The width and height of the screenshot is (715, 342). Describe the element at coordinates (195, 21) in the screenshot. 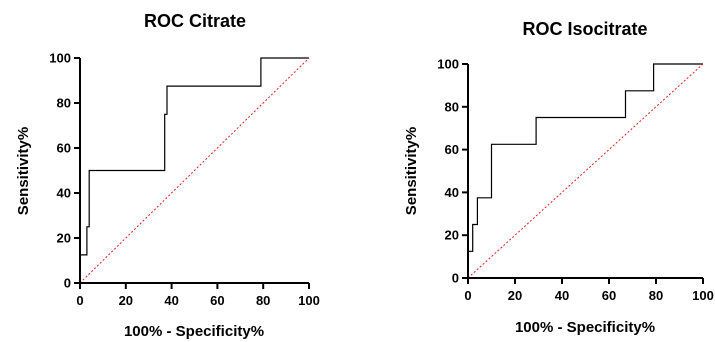

I see `chart-title: ROC Citrate` at that location.